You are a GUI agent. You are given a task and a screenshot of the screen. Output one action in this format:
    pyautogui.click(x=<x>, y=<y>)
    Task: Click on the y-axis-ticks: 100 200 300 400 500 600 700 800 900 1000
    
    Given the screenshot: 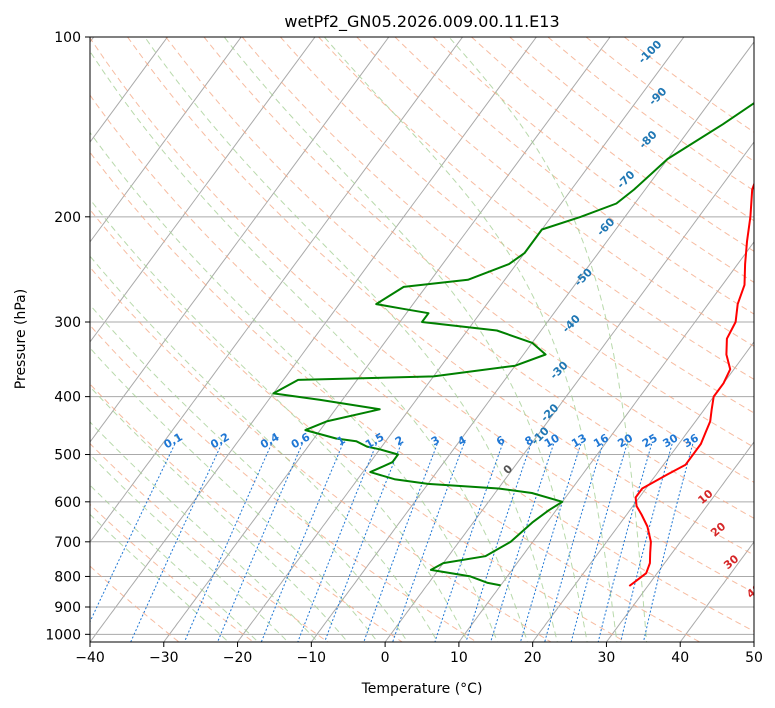 What is the action you would take?
    pyautogui.click(x=67, y=336)
    